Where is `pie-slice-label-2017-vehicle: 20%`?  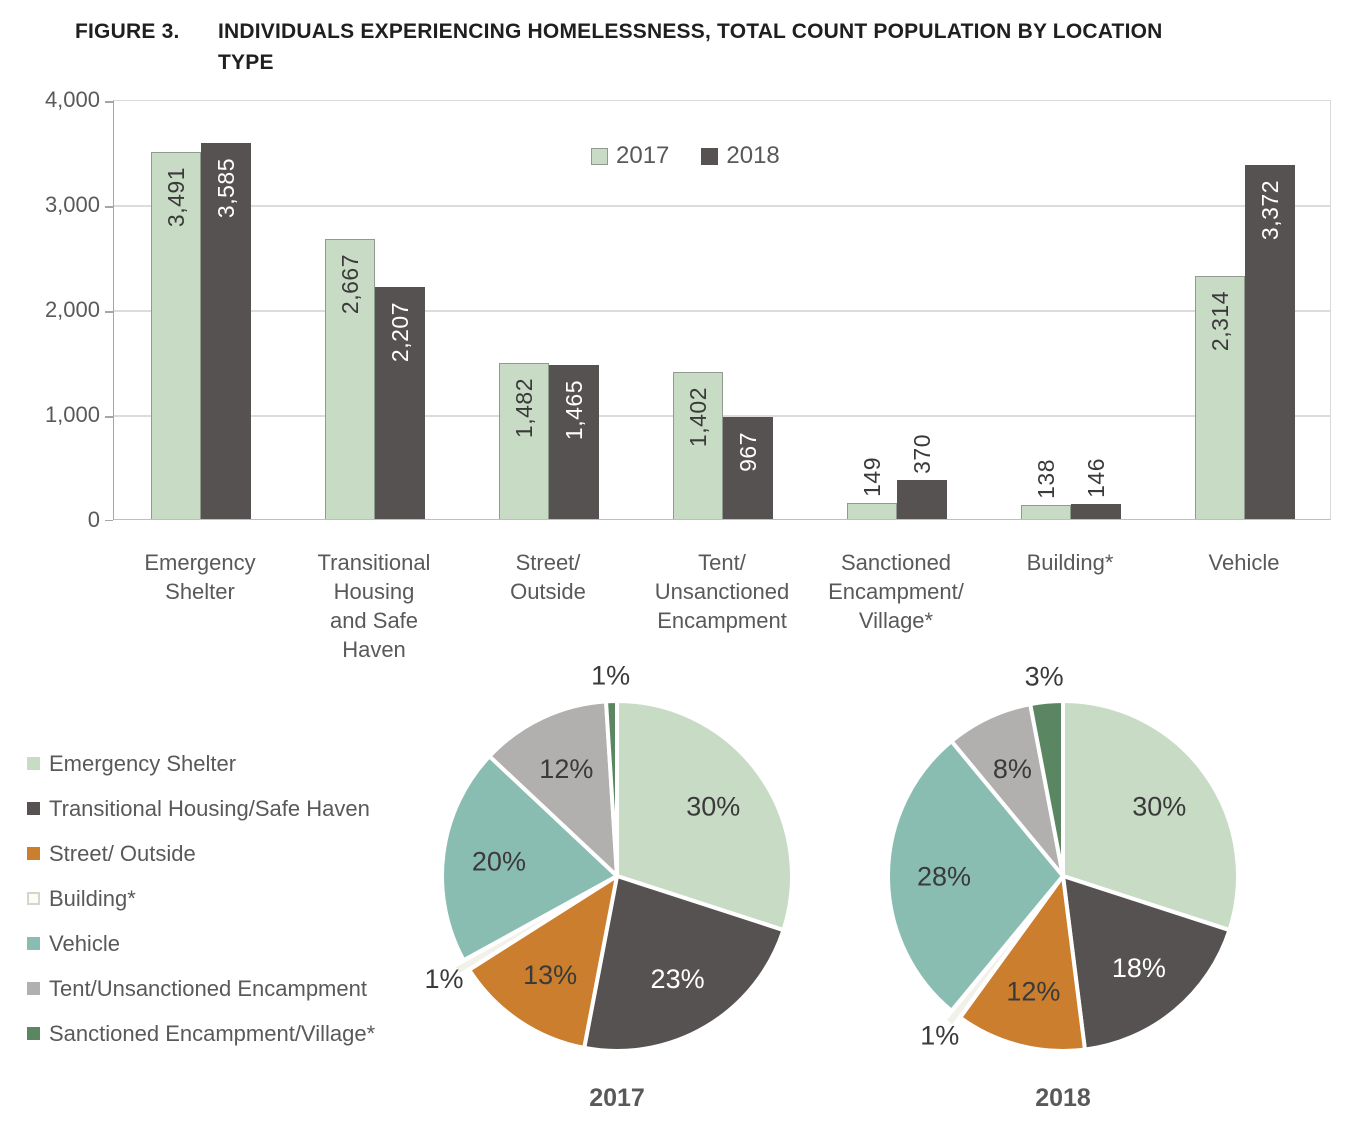 pie-slice-label-2017-vehicle: 20% is located at coordinates (499, 862).